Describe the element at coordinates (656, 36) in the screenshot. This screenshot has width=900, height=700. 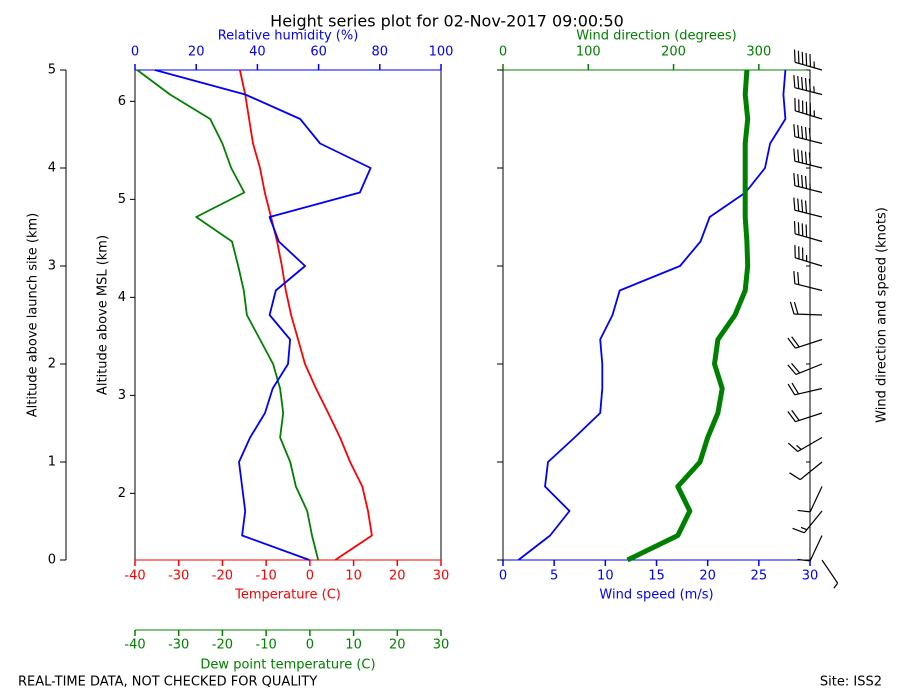
I see `x-axis-label: Wind direction (degrees)` at that location.